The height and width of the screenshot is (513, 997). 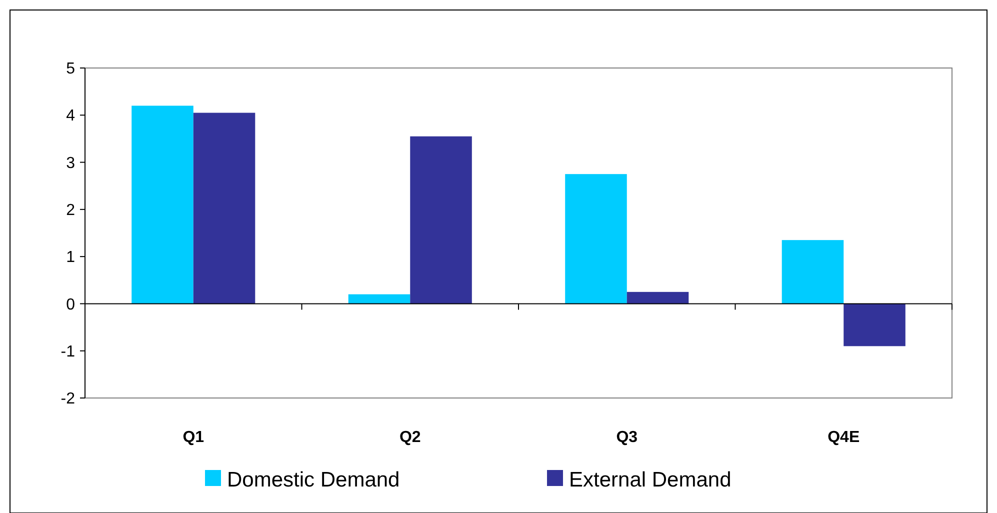 I want to click on y-tick-label: 5, so click(x=71, y=69).